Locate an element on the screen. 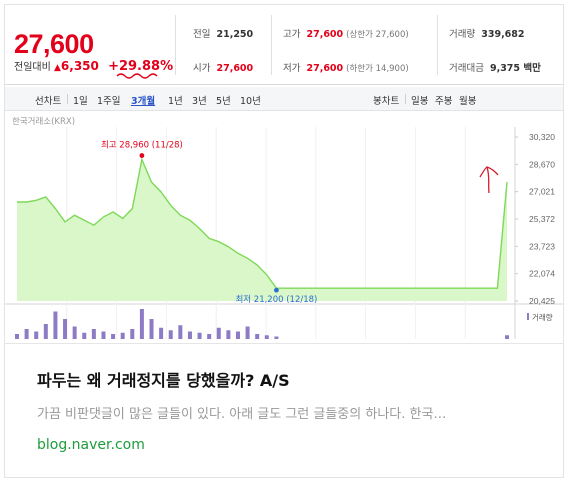 The image size is (568, 482). change-percent: +29.88% is located at coordinates (141, 66).